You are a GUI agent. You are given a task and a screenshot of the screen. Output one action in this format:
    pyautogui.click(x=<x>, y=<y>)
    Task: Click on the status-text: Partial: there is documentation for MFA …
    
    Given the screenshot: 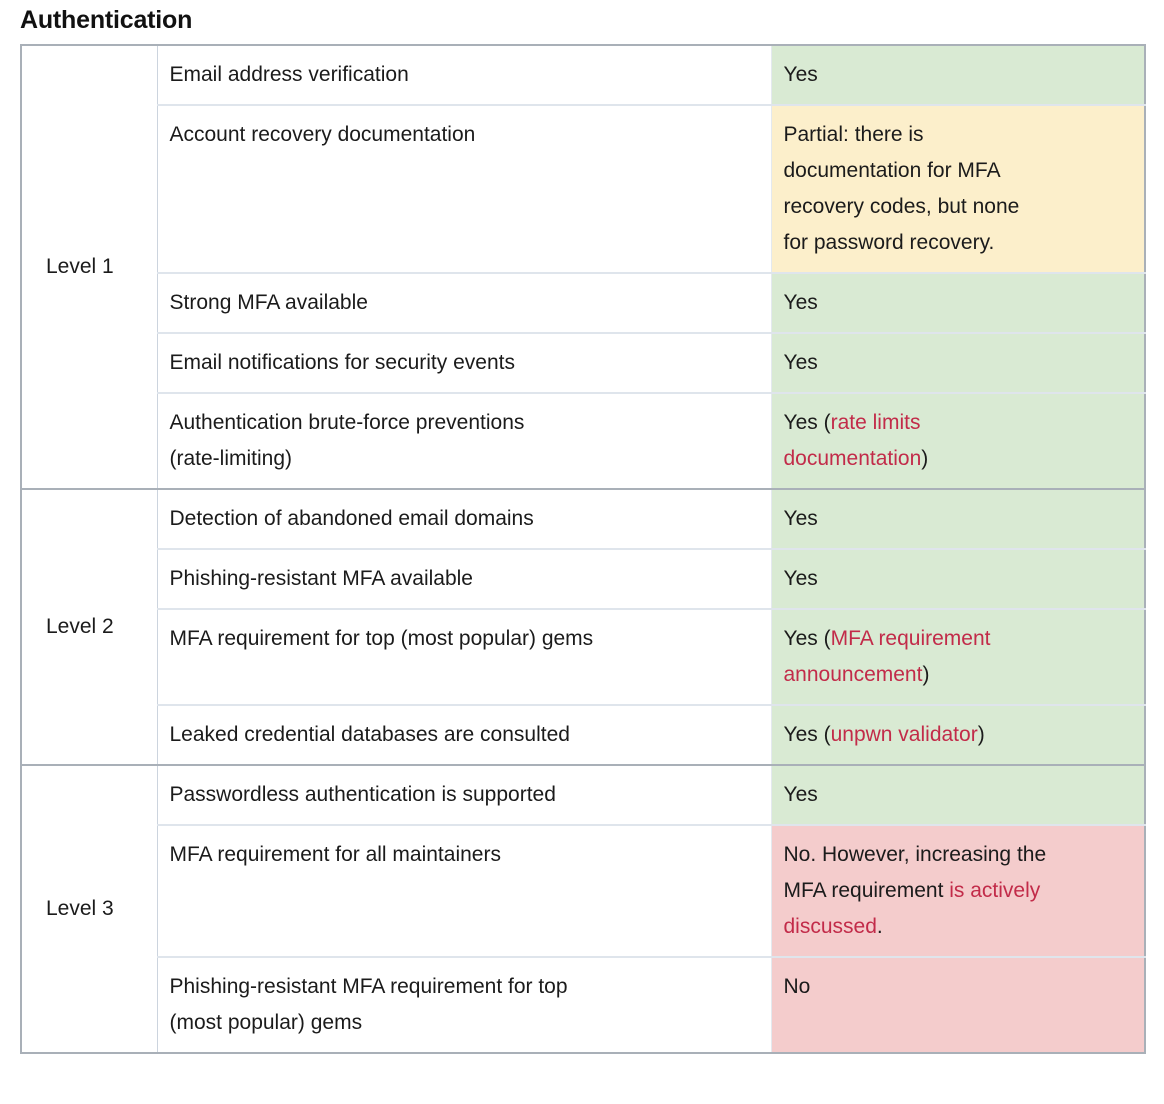 What is the action you would take?
    pyautogui.click(x=958, y=189)
    